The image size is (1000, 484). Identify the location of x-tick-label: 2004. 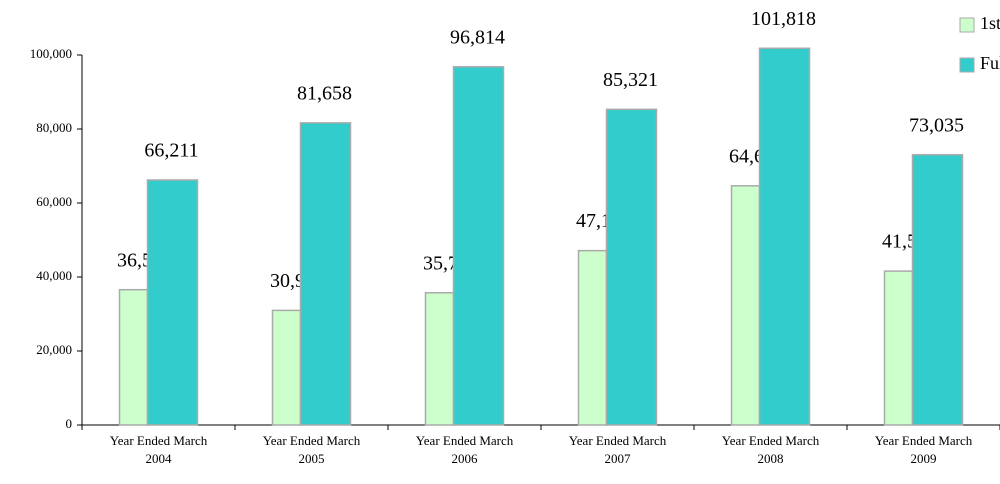
(159, 458).